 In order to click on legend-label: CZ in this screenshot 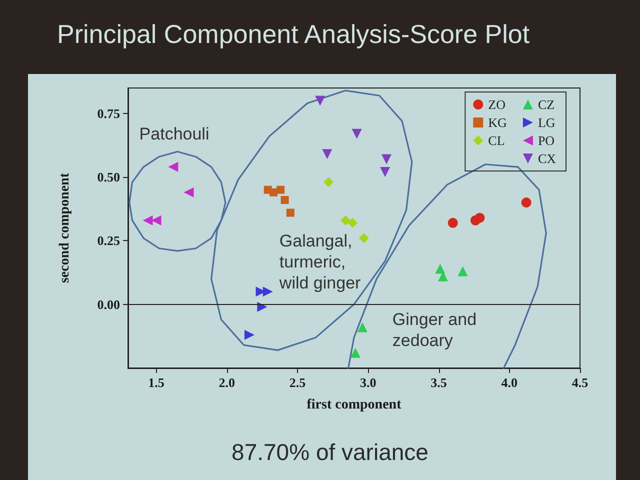, I will do `click(546, 104)`.